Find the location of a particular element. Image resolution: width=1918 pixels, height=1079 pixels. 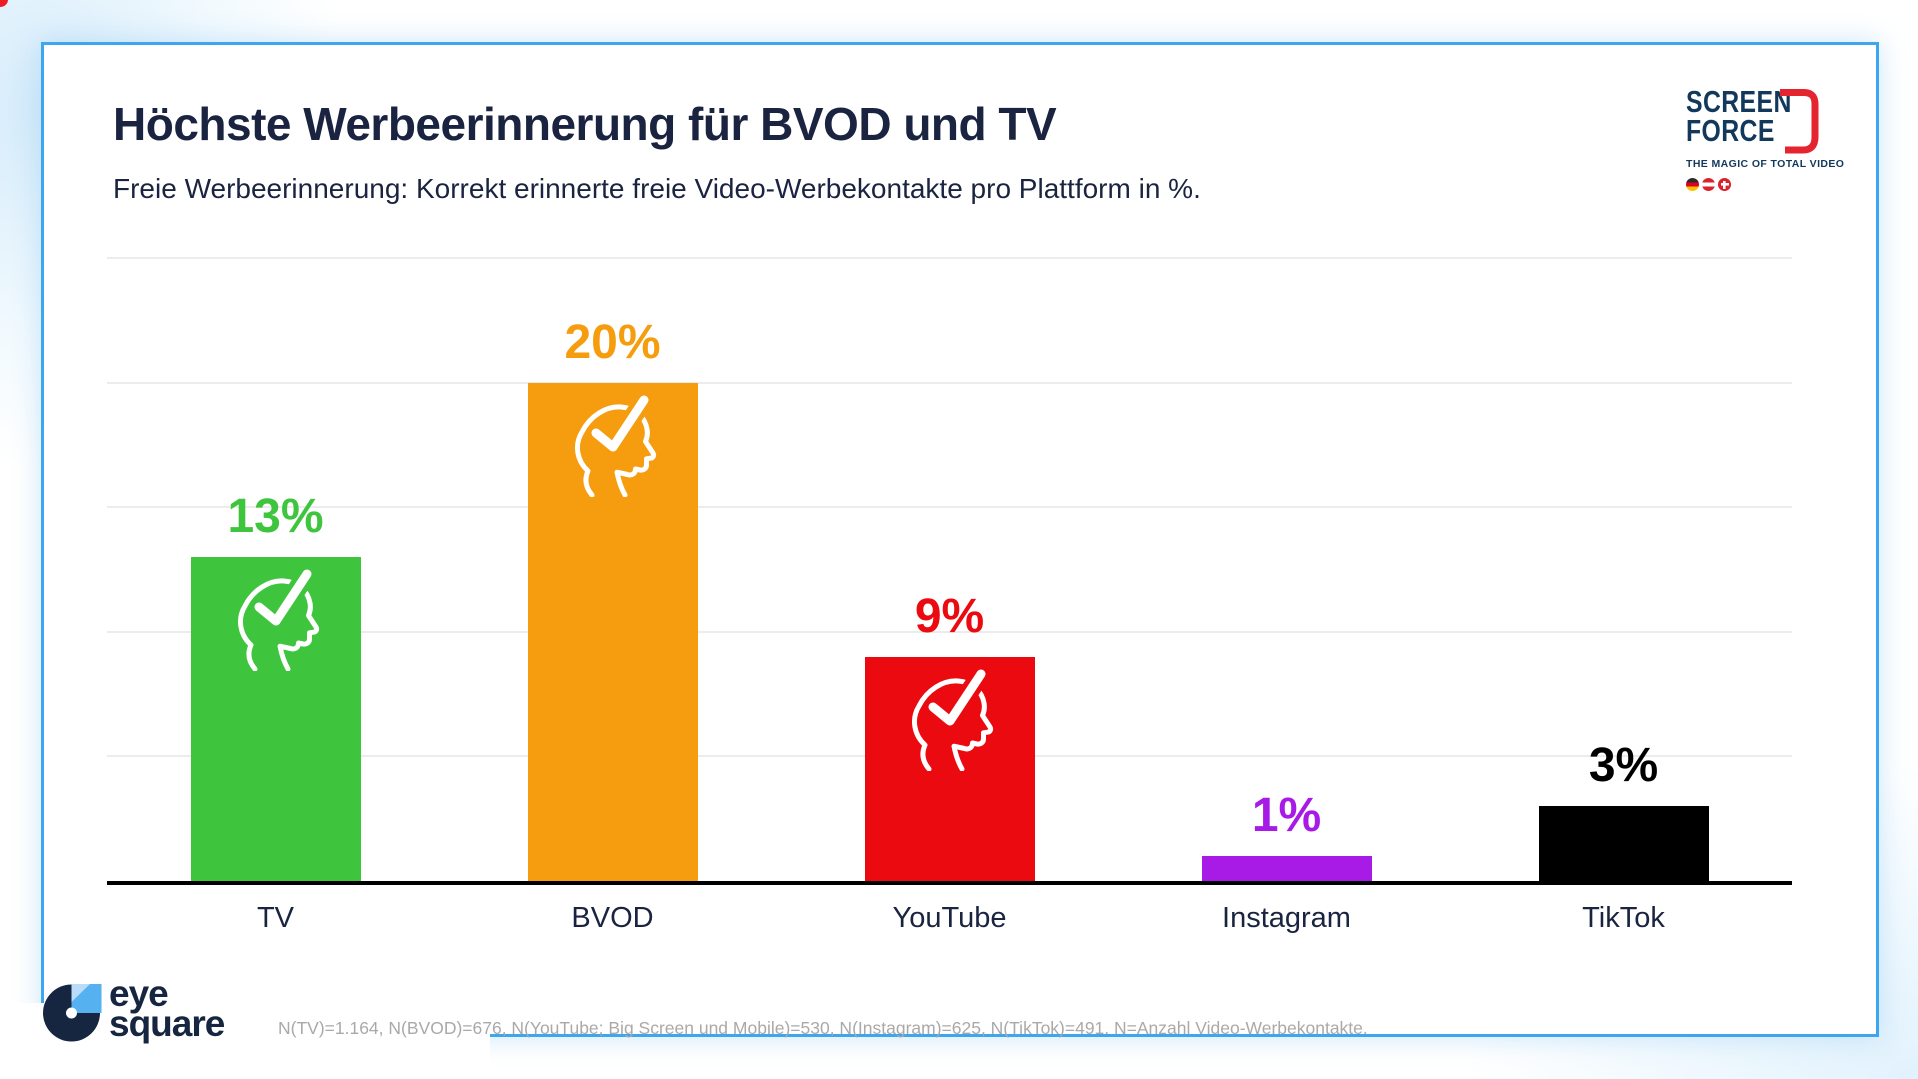

eyesquare-mark-icon is located at coordinates (72, 1013).